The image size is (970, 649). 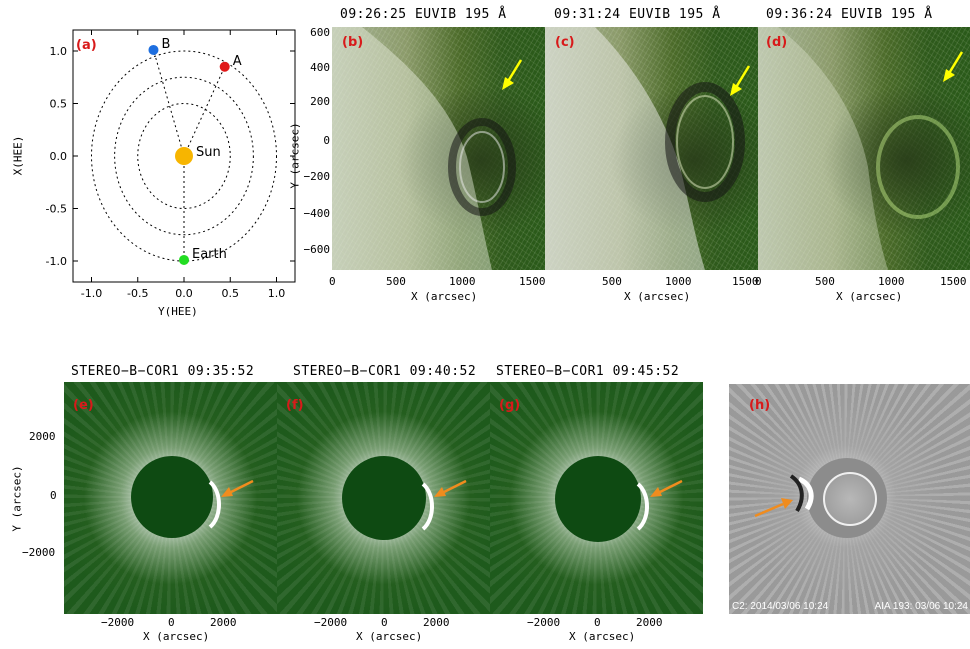 I want to click on sightlines, so click(x=189, y=154).